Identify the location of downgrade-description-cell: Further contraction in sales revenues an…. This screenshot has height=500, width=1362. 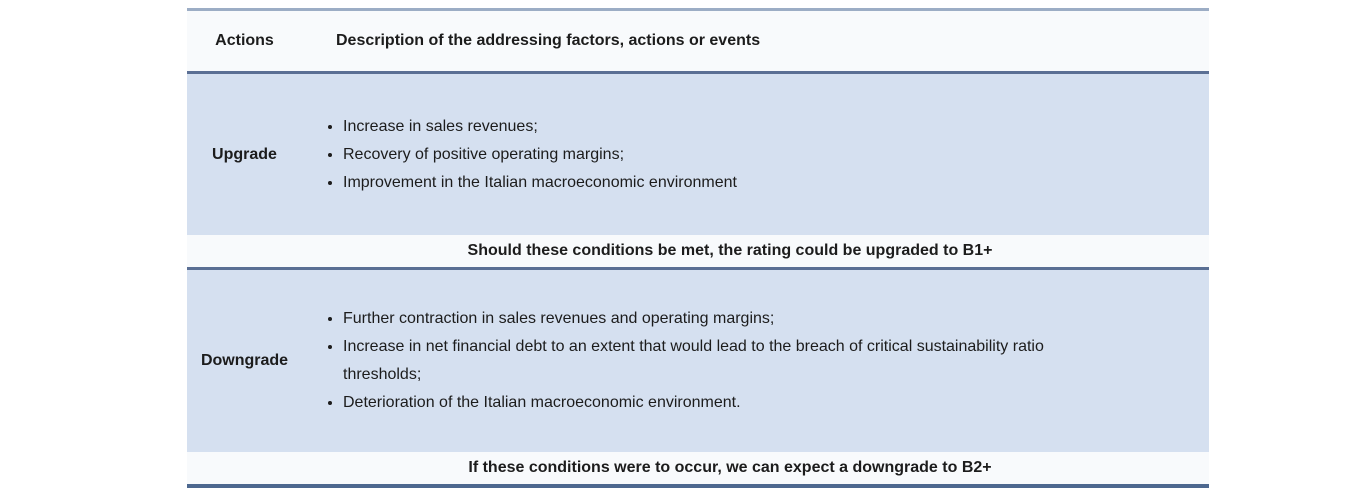
(755, 361).